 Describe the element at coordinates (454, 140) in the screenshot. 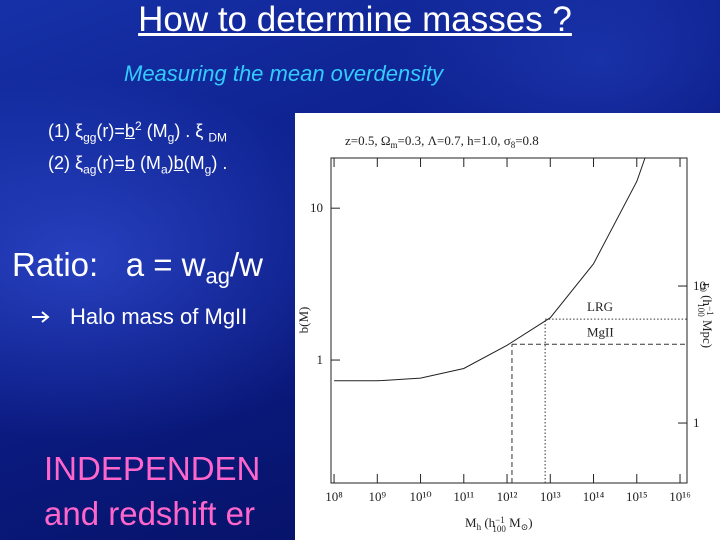

I see `param-part: =0.3, Λ=0.7, h=1.0, σ` at that location.